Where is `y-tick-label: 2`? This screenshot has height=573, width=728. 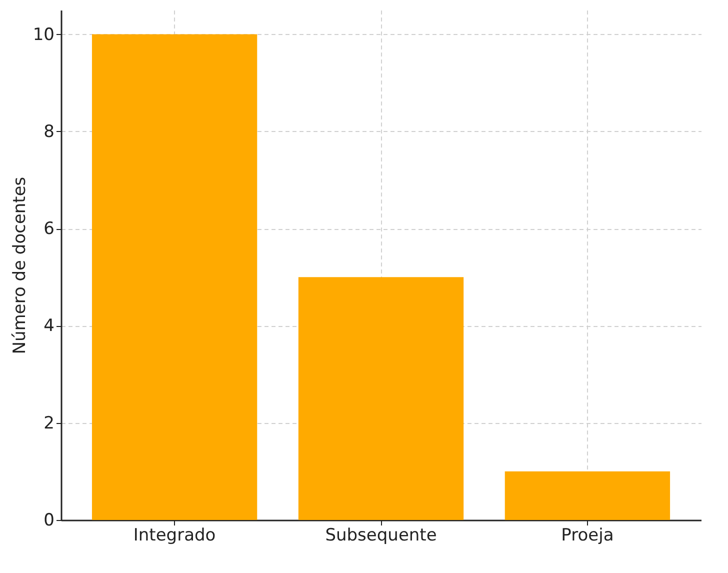
y-tick-label: 2 is located at coordinates (49, 423).